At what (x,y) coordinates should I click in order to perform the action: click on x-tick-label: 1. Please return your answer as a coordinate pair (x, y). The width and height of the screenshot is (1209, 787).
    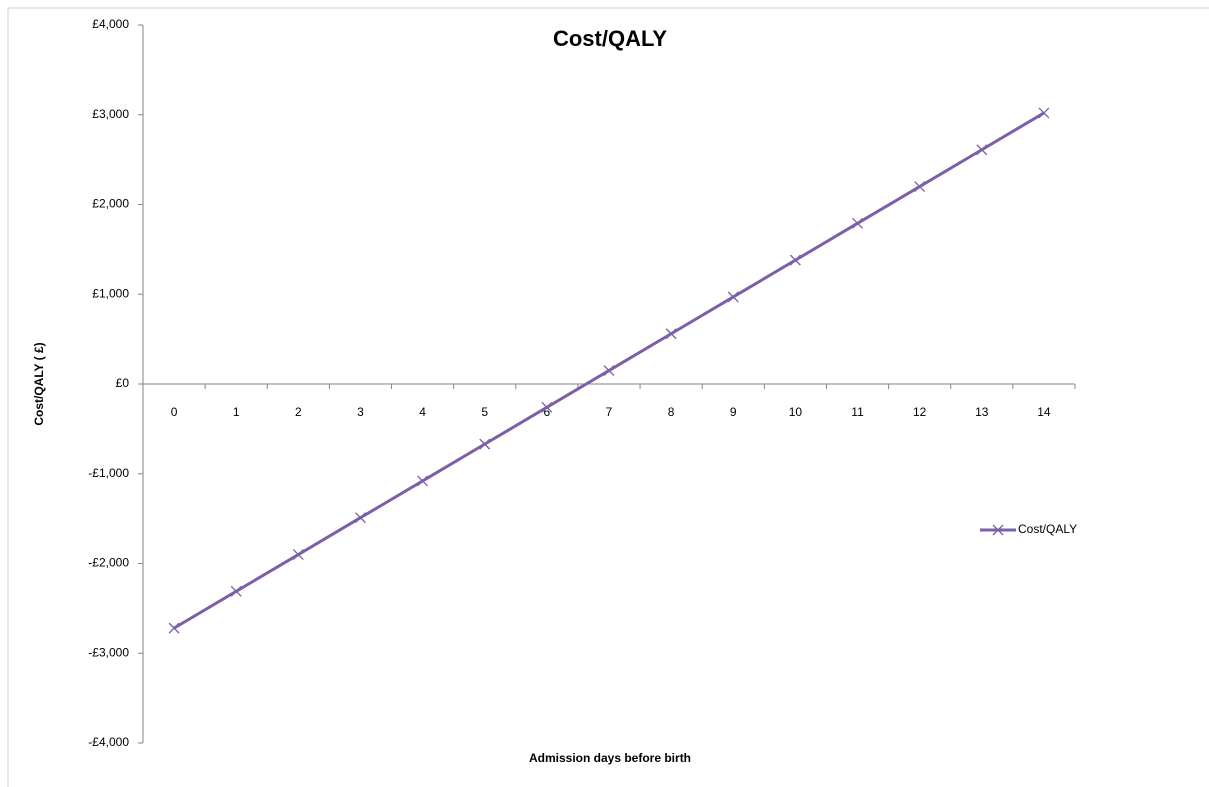
    Looking at the image, I should click on (236, 412).